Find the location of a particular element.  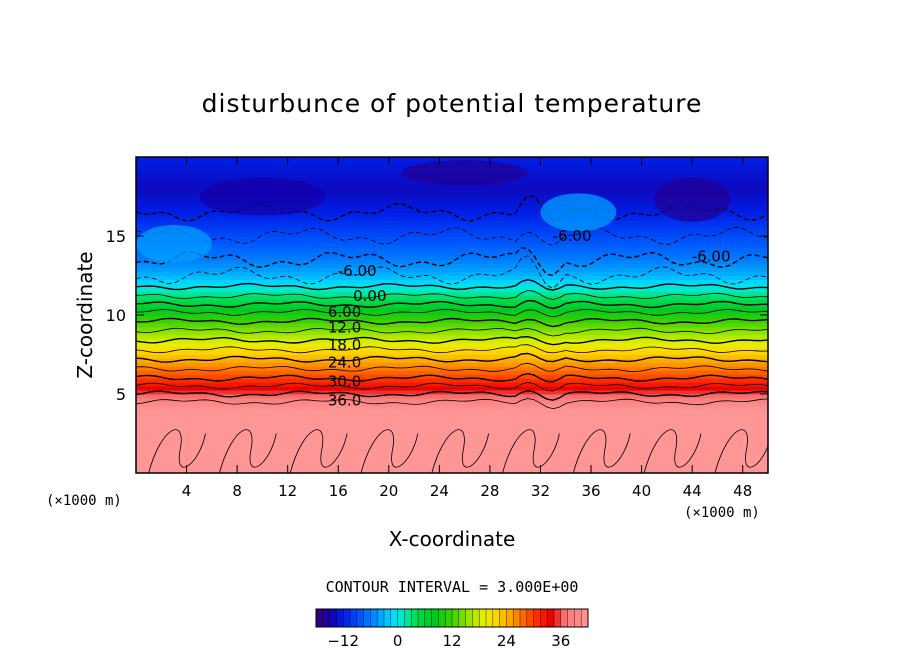

colorbar-tick-label: −12 is located at coordinates (343, 641).